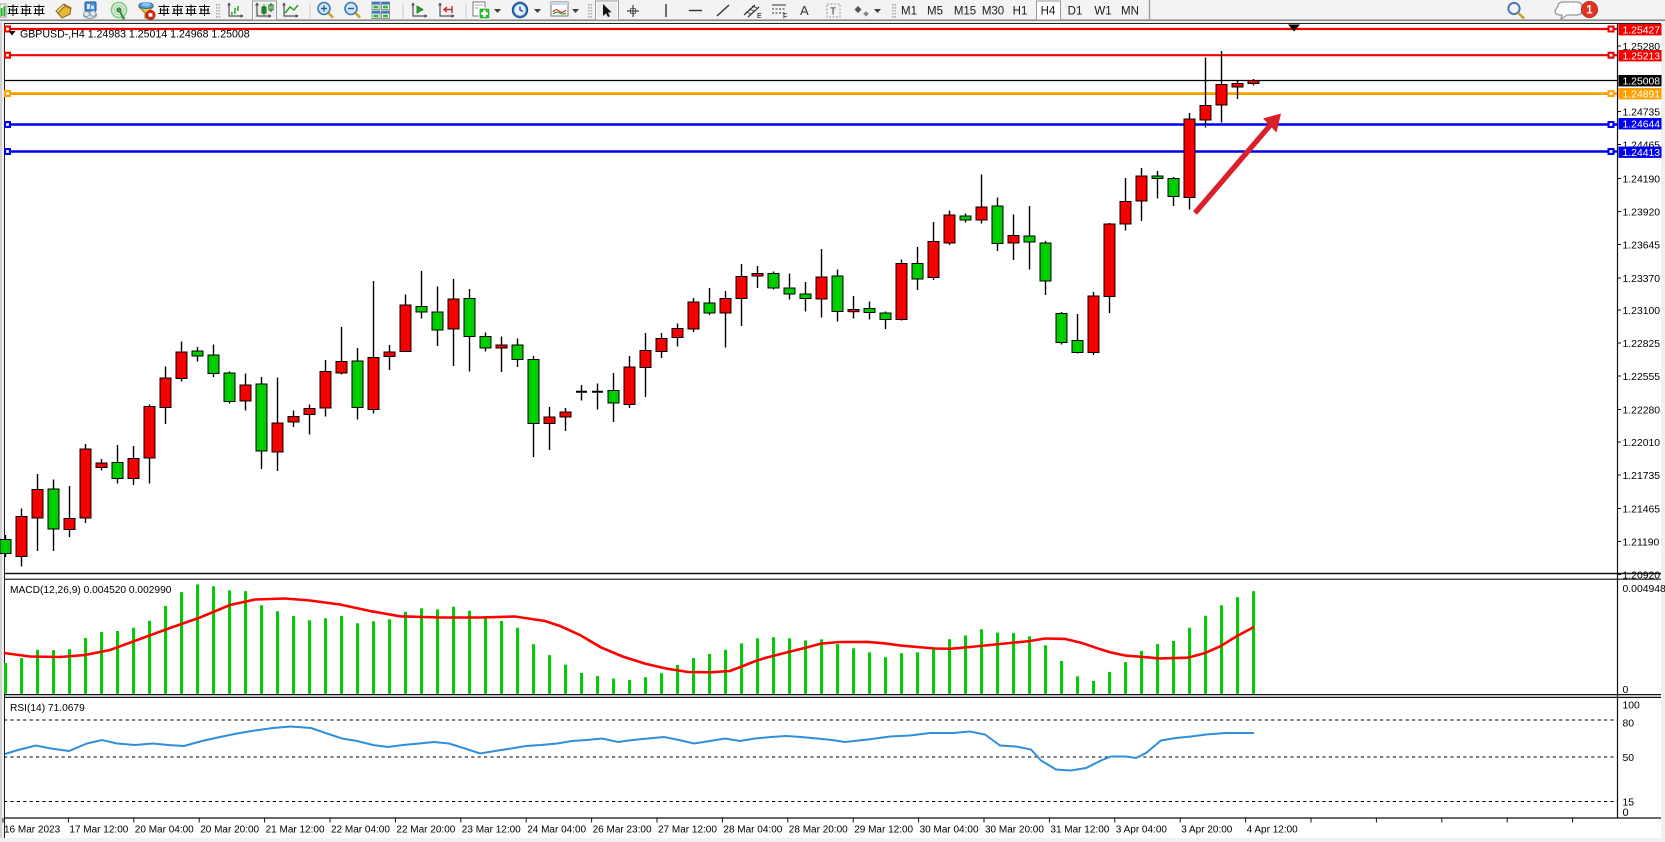 The width and height of the screenshot is (1665, 842). I want to click on svg-text: 1.24465, so click(1642, 146).